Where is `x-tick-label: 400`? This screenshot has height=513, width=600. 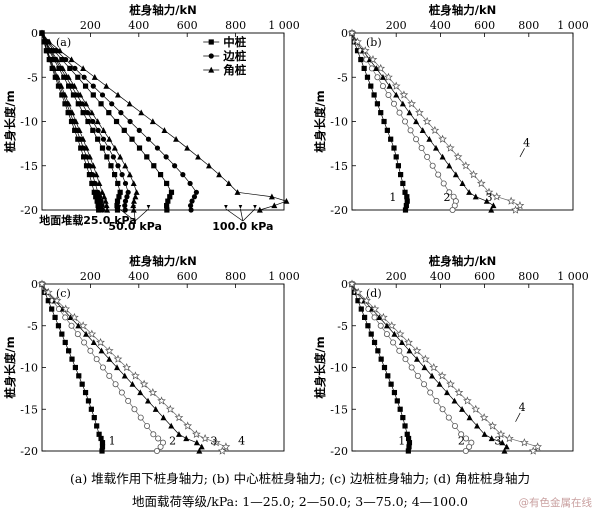 x-tick-label: 400 is located at coordinates (138, 276).